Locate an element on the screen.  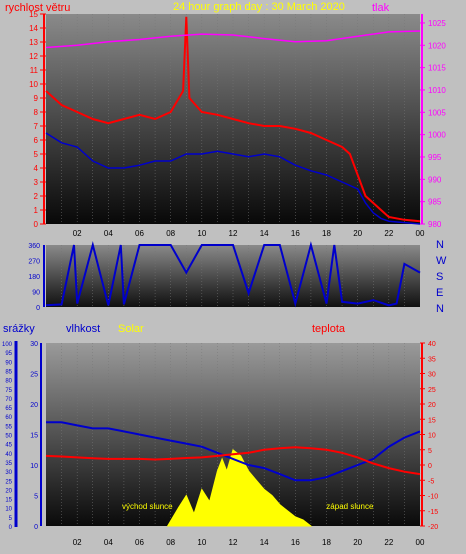
temperature-tick-label: 40 is located at coordinates (432, 344).